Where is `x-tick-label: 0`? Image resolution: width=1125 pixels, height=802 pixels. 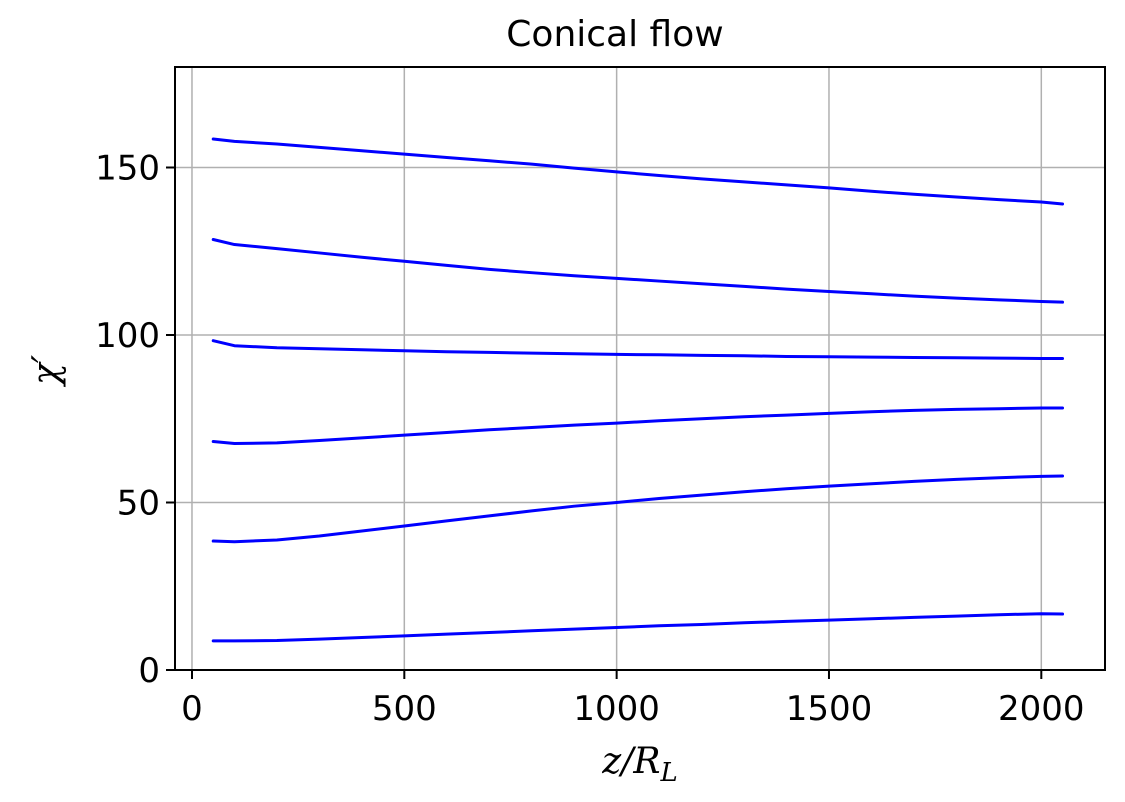
x-tick-label: 0 is located at coordinates (192, 709).